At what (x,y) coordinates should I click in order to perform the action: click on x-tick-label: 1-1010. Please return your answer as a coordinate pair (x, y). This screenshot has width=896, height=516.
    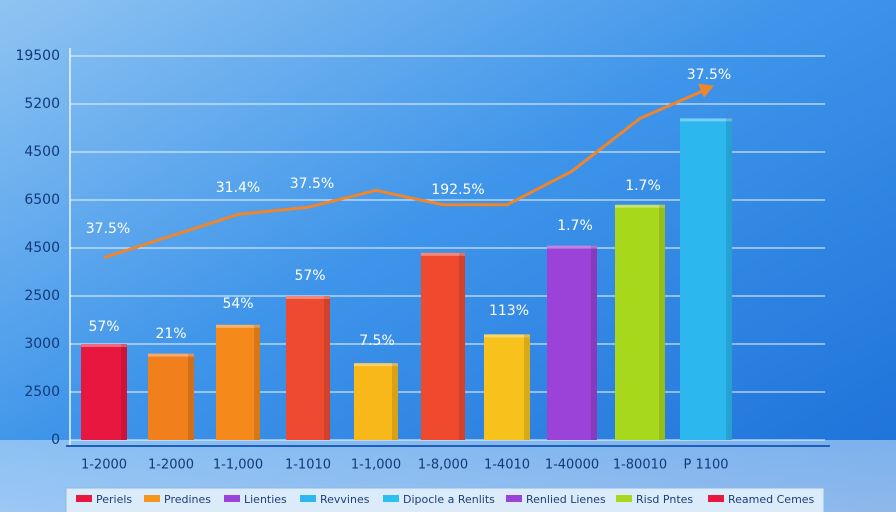
    Looking at the image, I should click on (308, 465).